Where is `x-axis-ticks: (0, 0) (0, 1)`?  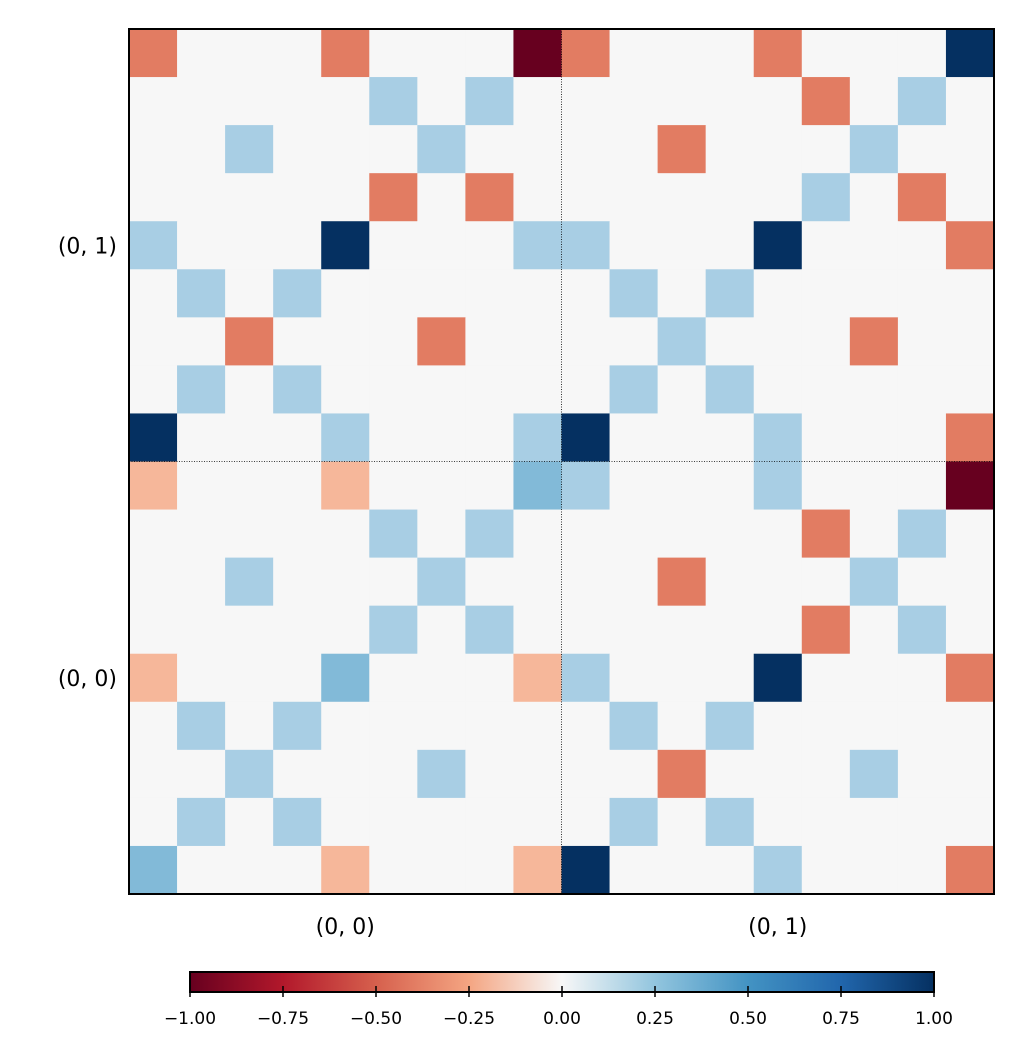 x-axis-ticks: (0, 0) (0, 1) is located at coordinates (562, 927).